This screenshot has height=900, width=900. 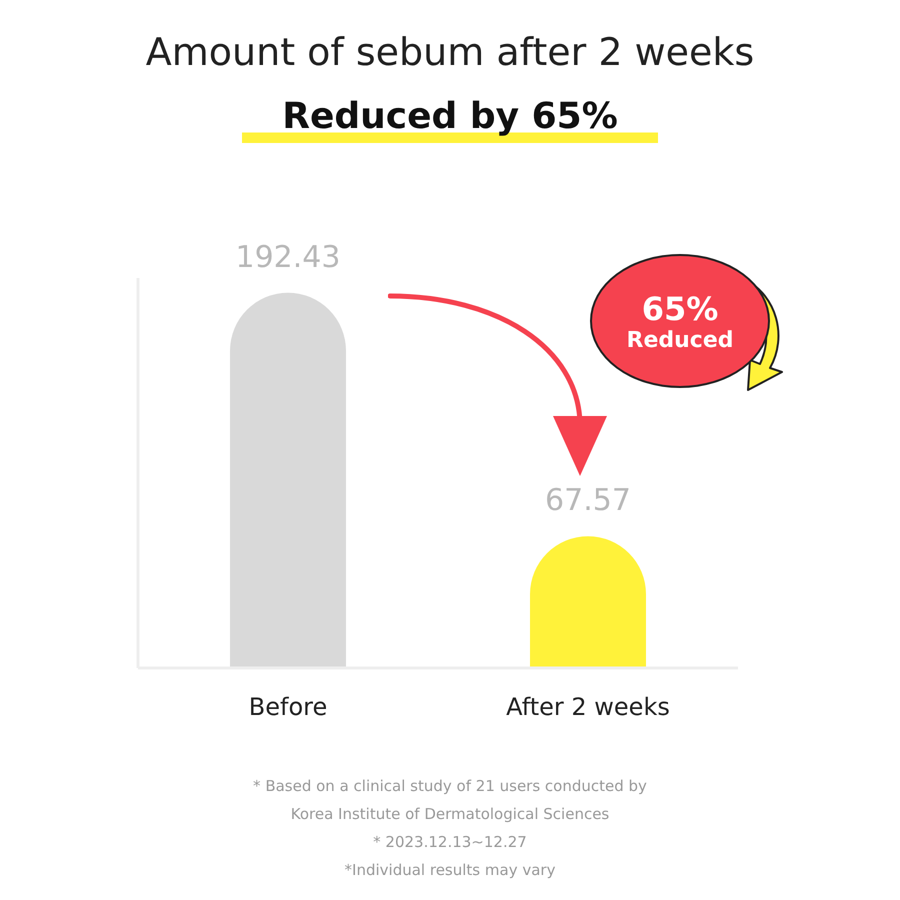 What do you see at coordinates (588, 707) in the screenshot?
I see `x-tick-label: After 2 weeks` at bounding box center [588, 707].